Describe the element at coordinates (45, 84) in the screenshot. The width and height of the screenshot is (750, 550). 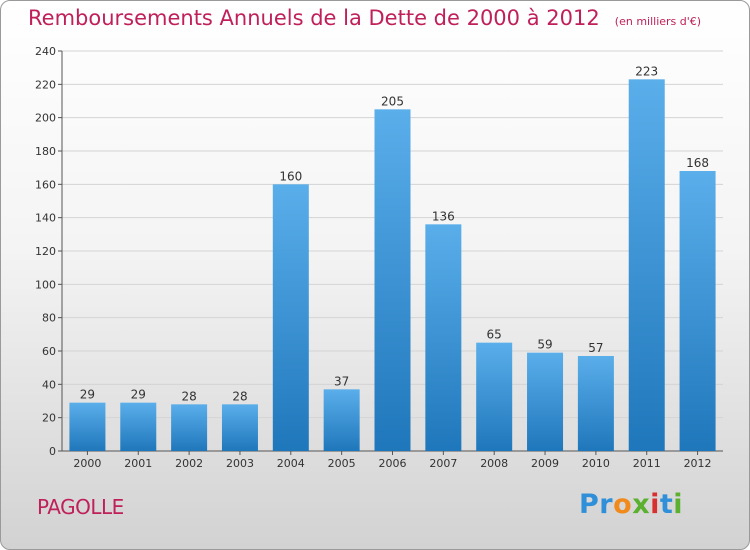
I see `y-tick-label: 220` at that location.